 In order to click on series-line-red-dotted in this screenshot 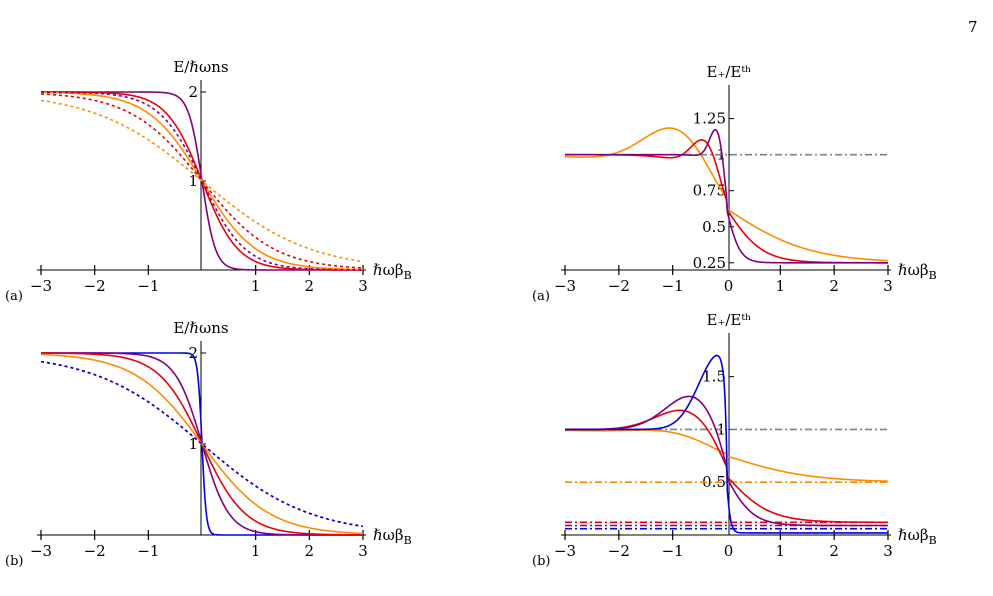, I will do `click(202, 181)`.